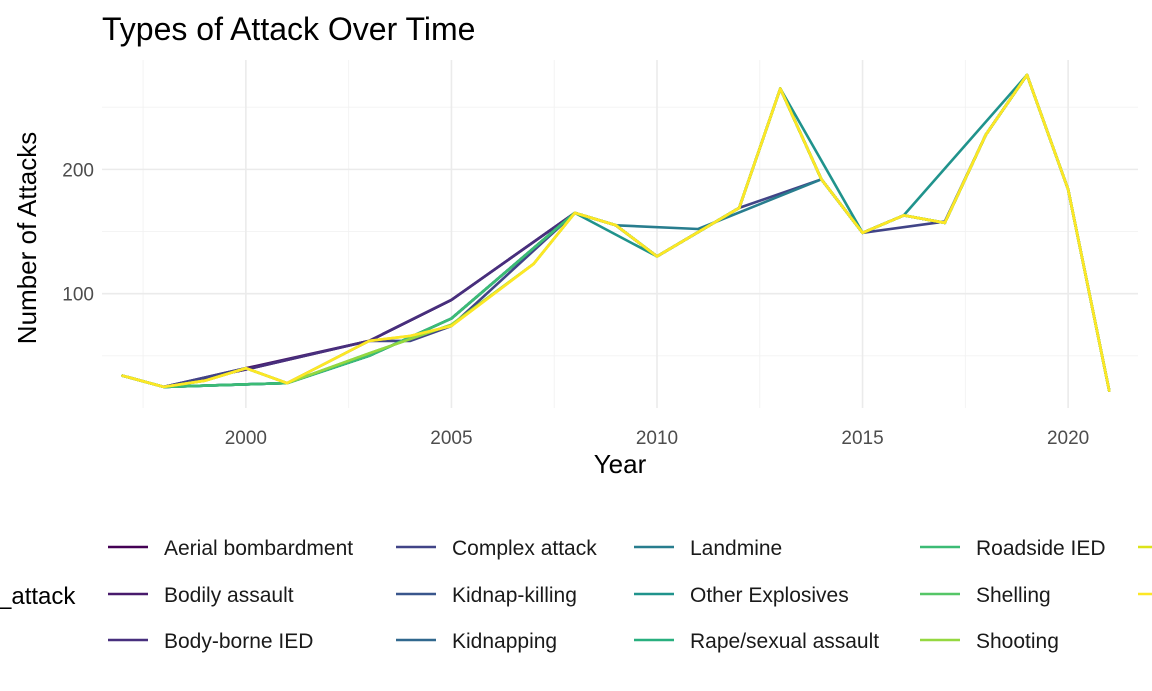 The image size is (1152, 691). Describe the element at coordinates (27, 238) in the screenshot. I see `y-axis-title: Number of Attacks` at that location.